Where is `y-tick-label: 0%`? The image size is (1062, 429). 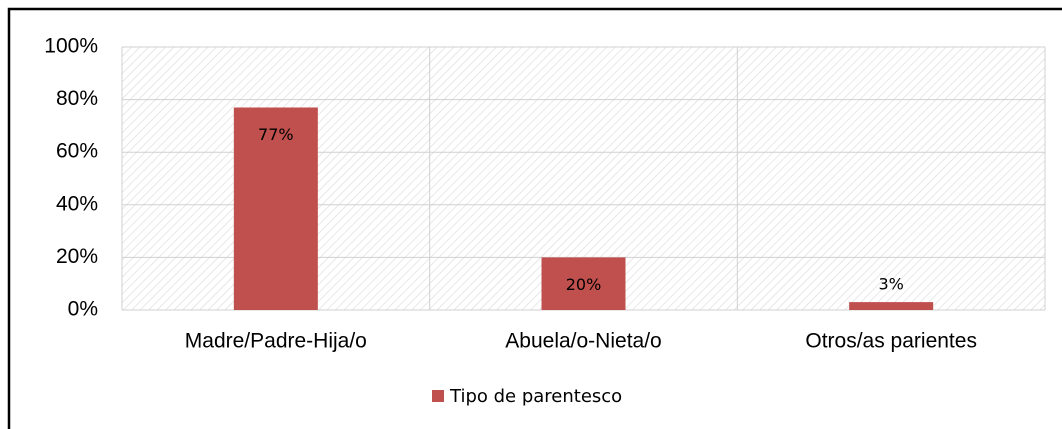 y-tick-label: 0% is located at coordinates (83, 309).